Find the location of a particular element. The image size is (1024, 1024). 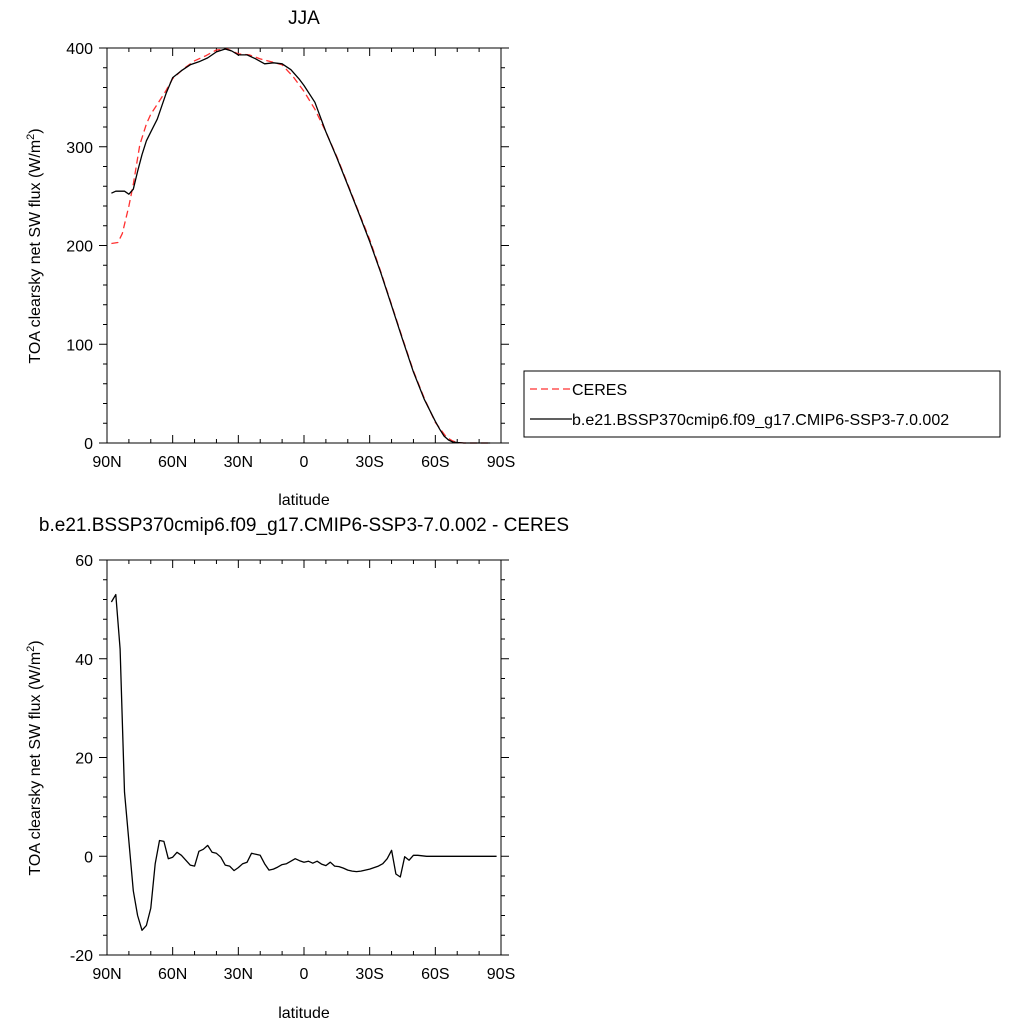

top-y-tick-label: 200 is located at coordinates (79, 247).